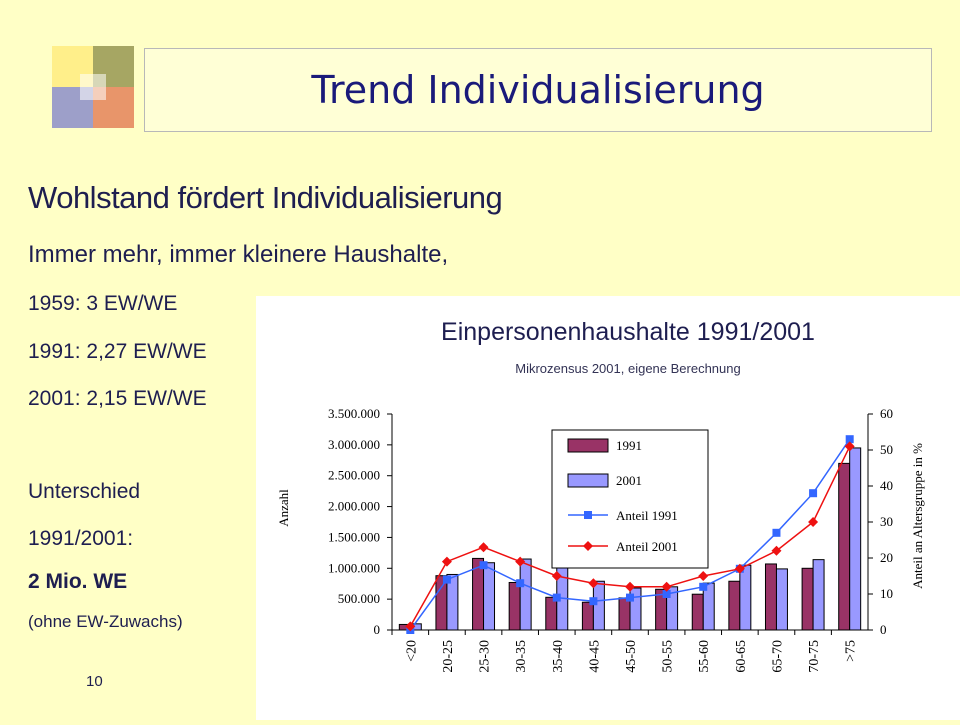 The height and width of the screenshot is (725, 960). I want to click on logo-center-square, so click(93, 87).